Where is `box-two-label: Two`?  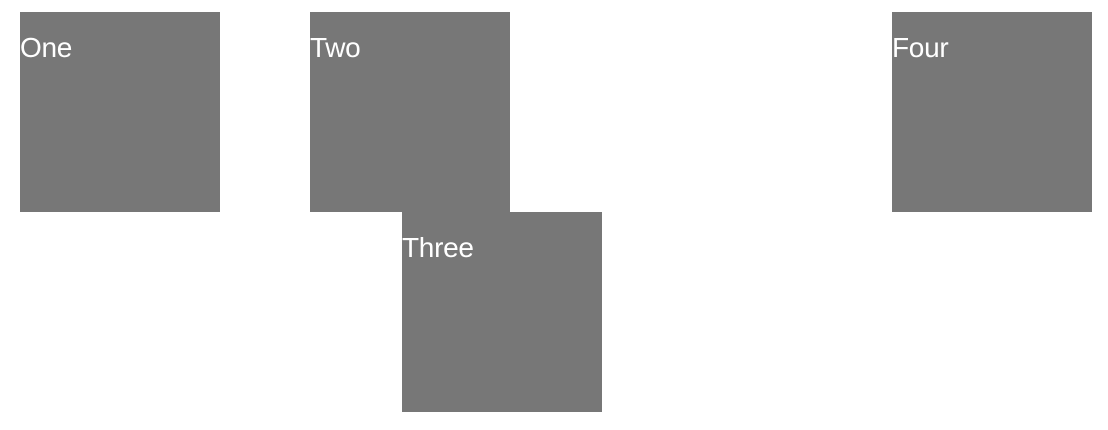 box-two-label: Two is located at coordinates (335, 47).